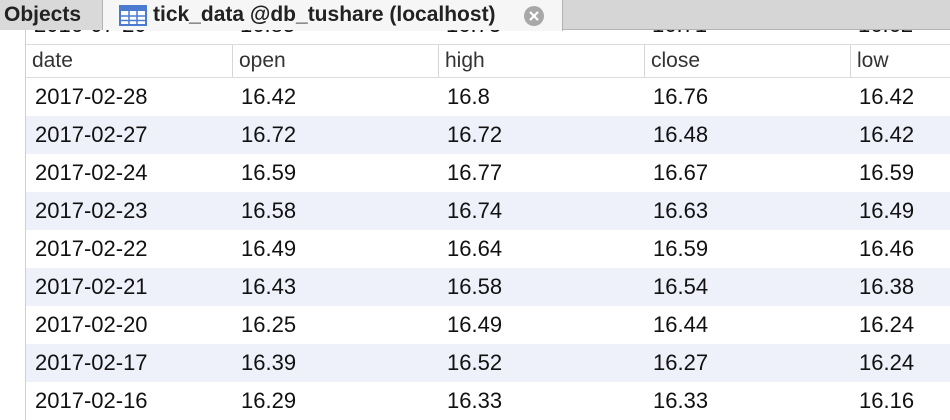  I want to click on cell-close: 16.59, so click(681, 248).